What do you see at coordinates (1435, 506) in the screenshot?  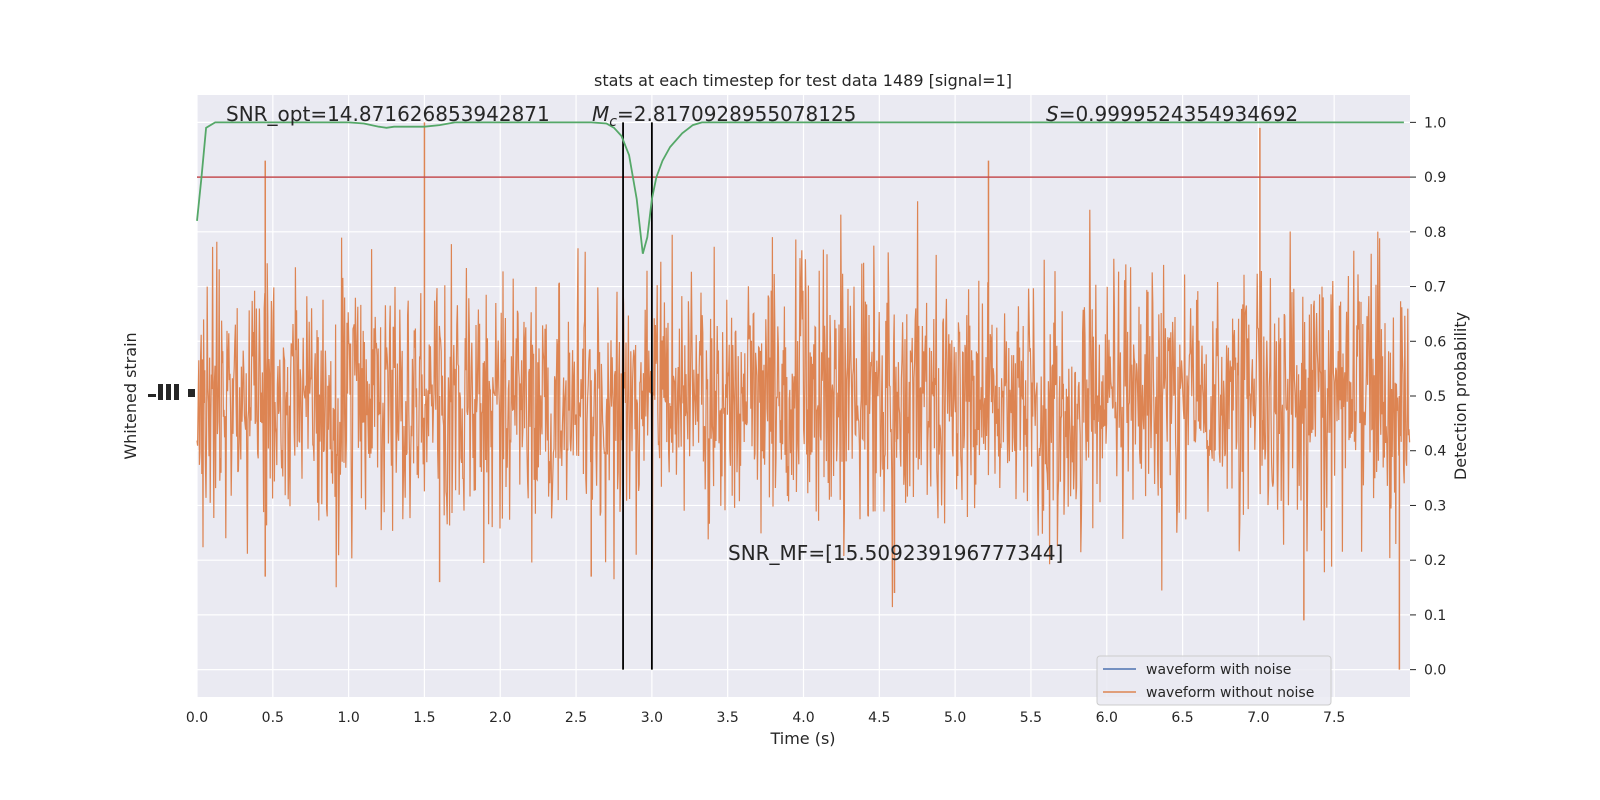 I see `y-tick-label-3: 0.3` at bounding box center [1435, 506].